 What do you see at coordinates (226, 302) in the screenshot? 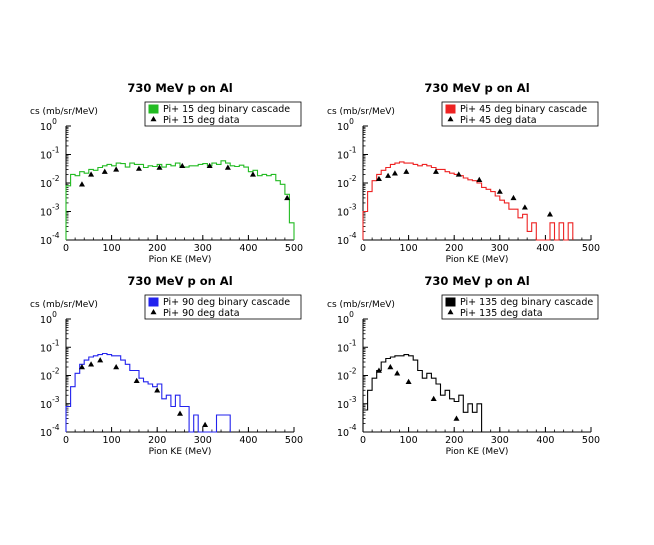
I see `legend-label: Pi+ 90 deg binary cascade` at bounding box center [226, 302].